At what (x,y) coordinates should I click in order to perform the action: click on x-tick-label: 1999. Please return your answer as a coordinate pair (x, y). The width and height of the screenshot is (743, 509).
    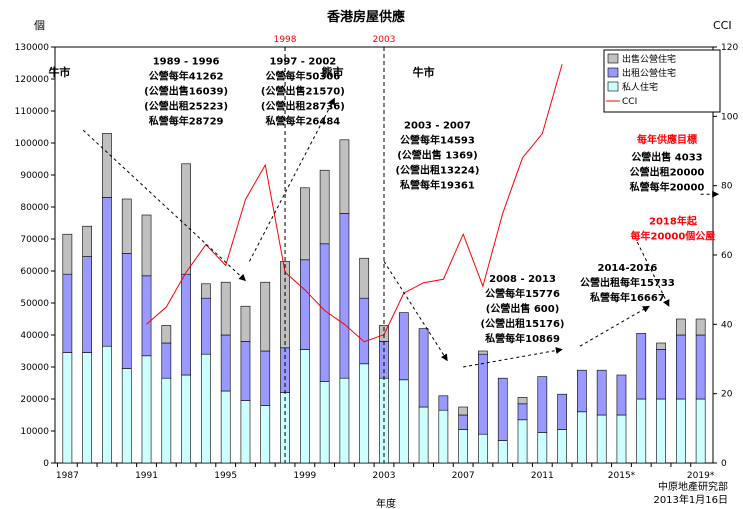
    Looking at the image, I should click on (304, 476).